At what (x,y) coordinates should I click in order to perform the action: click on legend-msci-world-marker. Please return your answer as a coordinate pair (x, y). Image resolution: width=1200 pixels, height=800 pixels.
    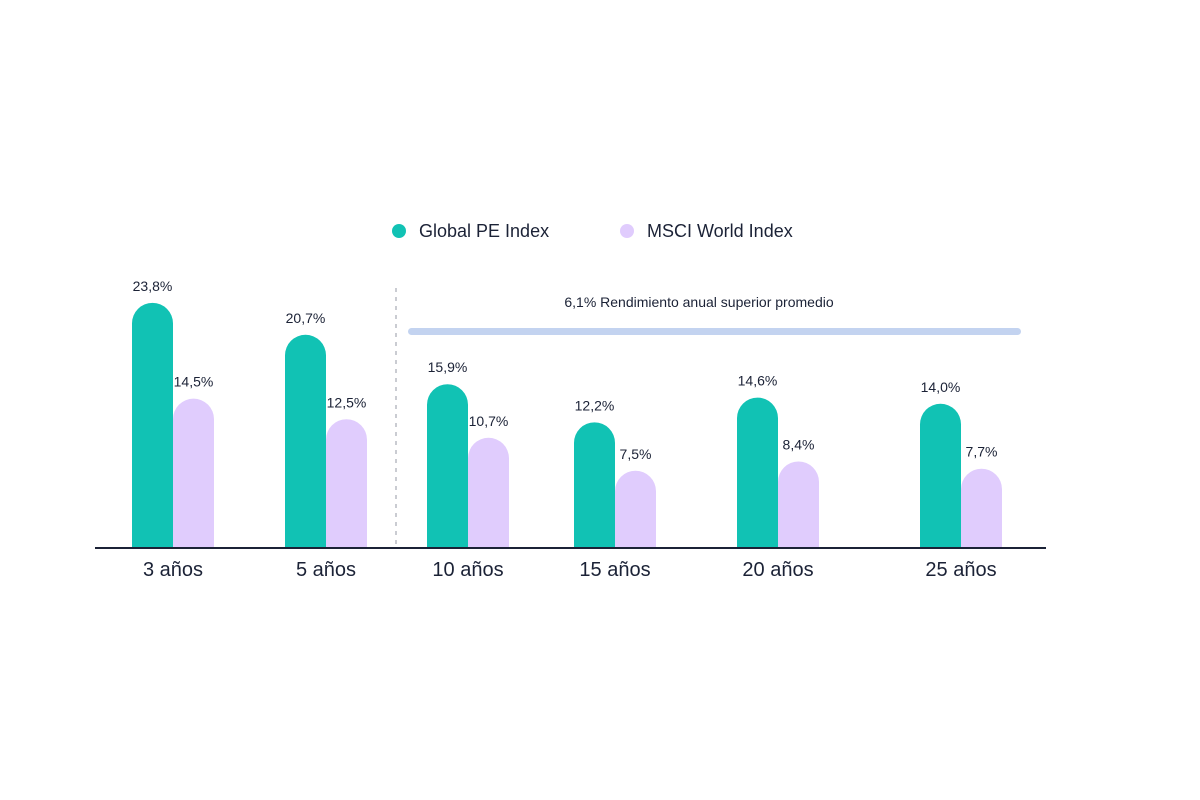
    Looking at the image, I should click on (627, 231).